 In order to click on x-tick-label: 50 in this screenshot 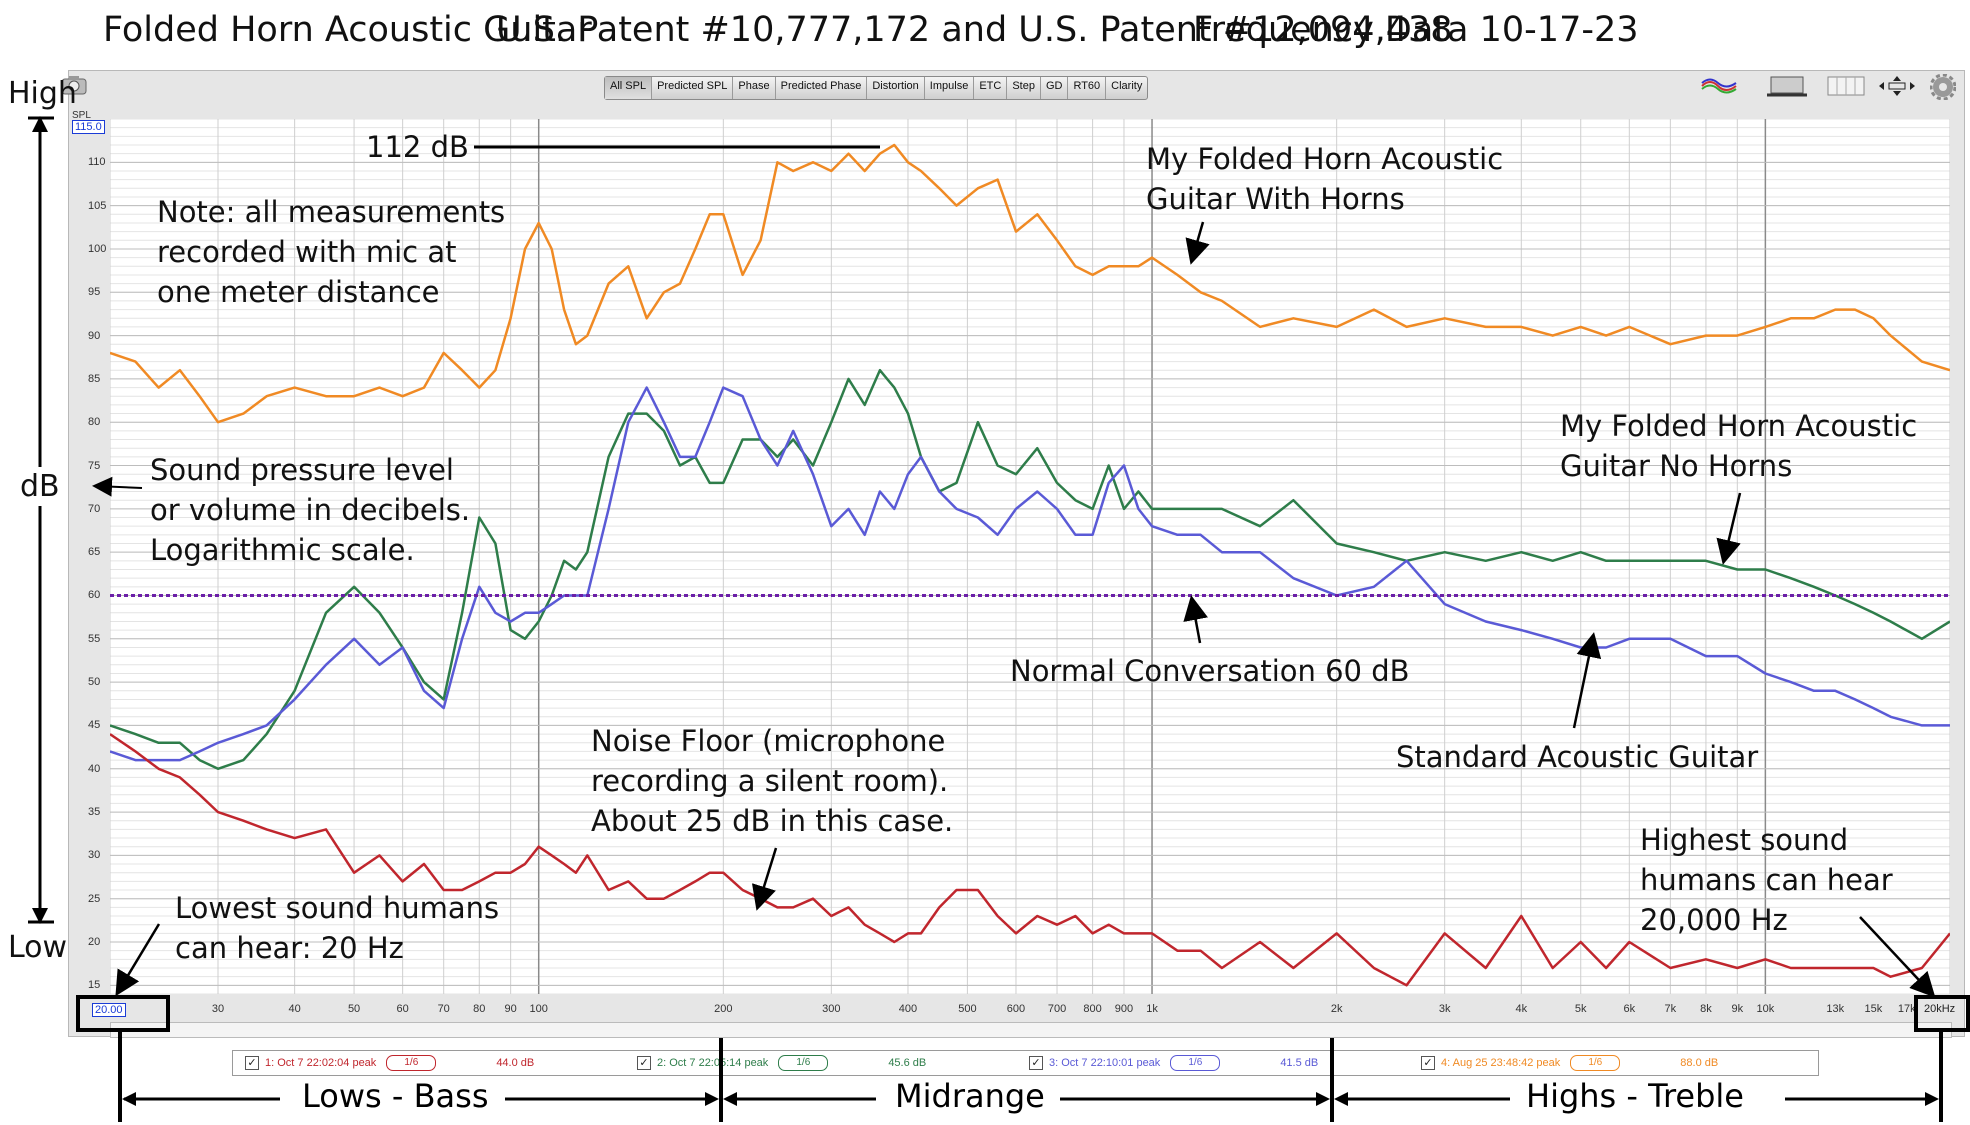, I will do `click(354, 1009)`.